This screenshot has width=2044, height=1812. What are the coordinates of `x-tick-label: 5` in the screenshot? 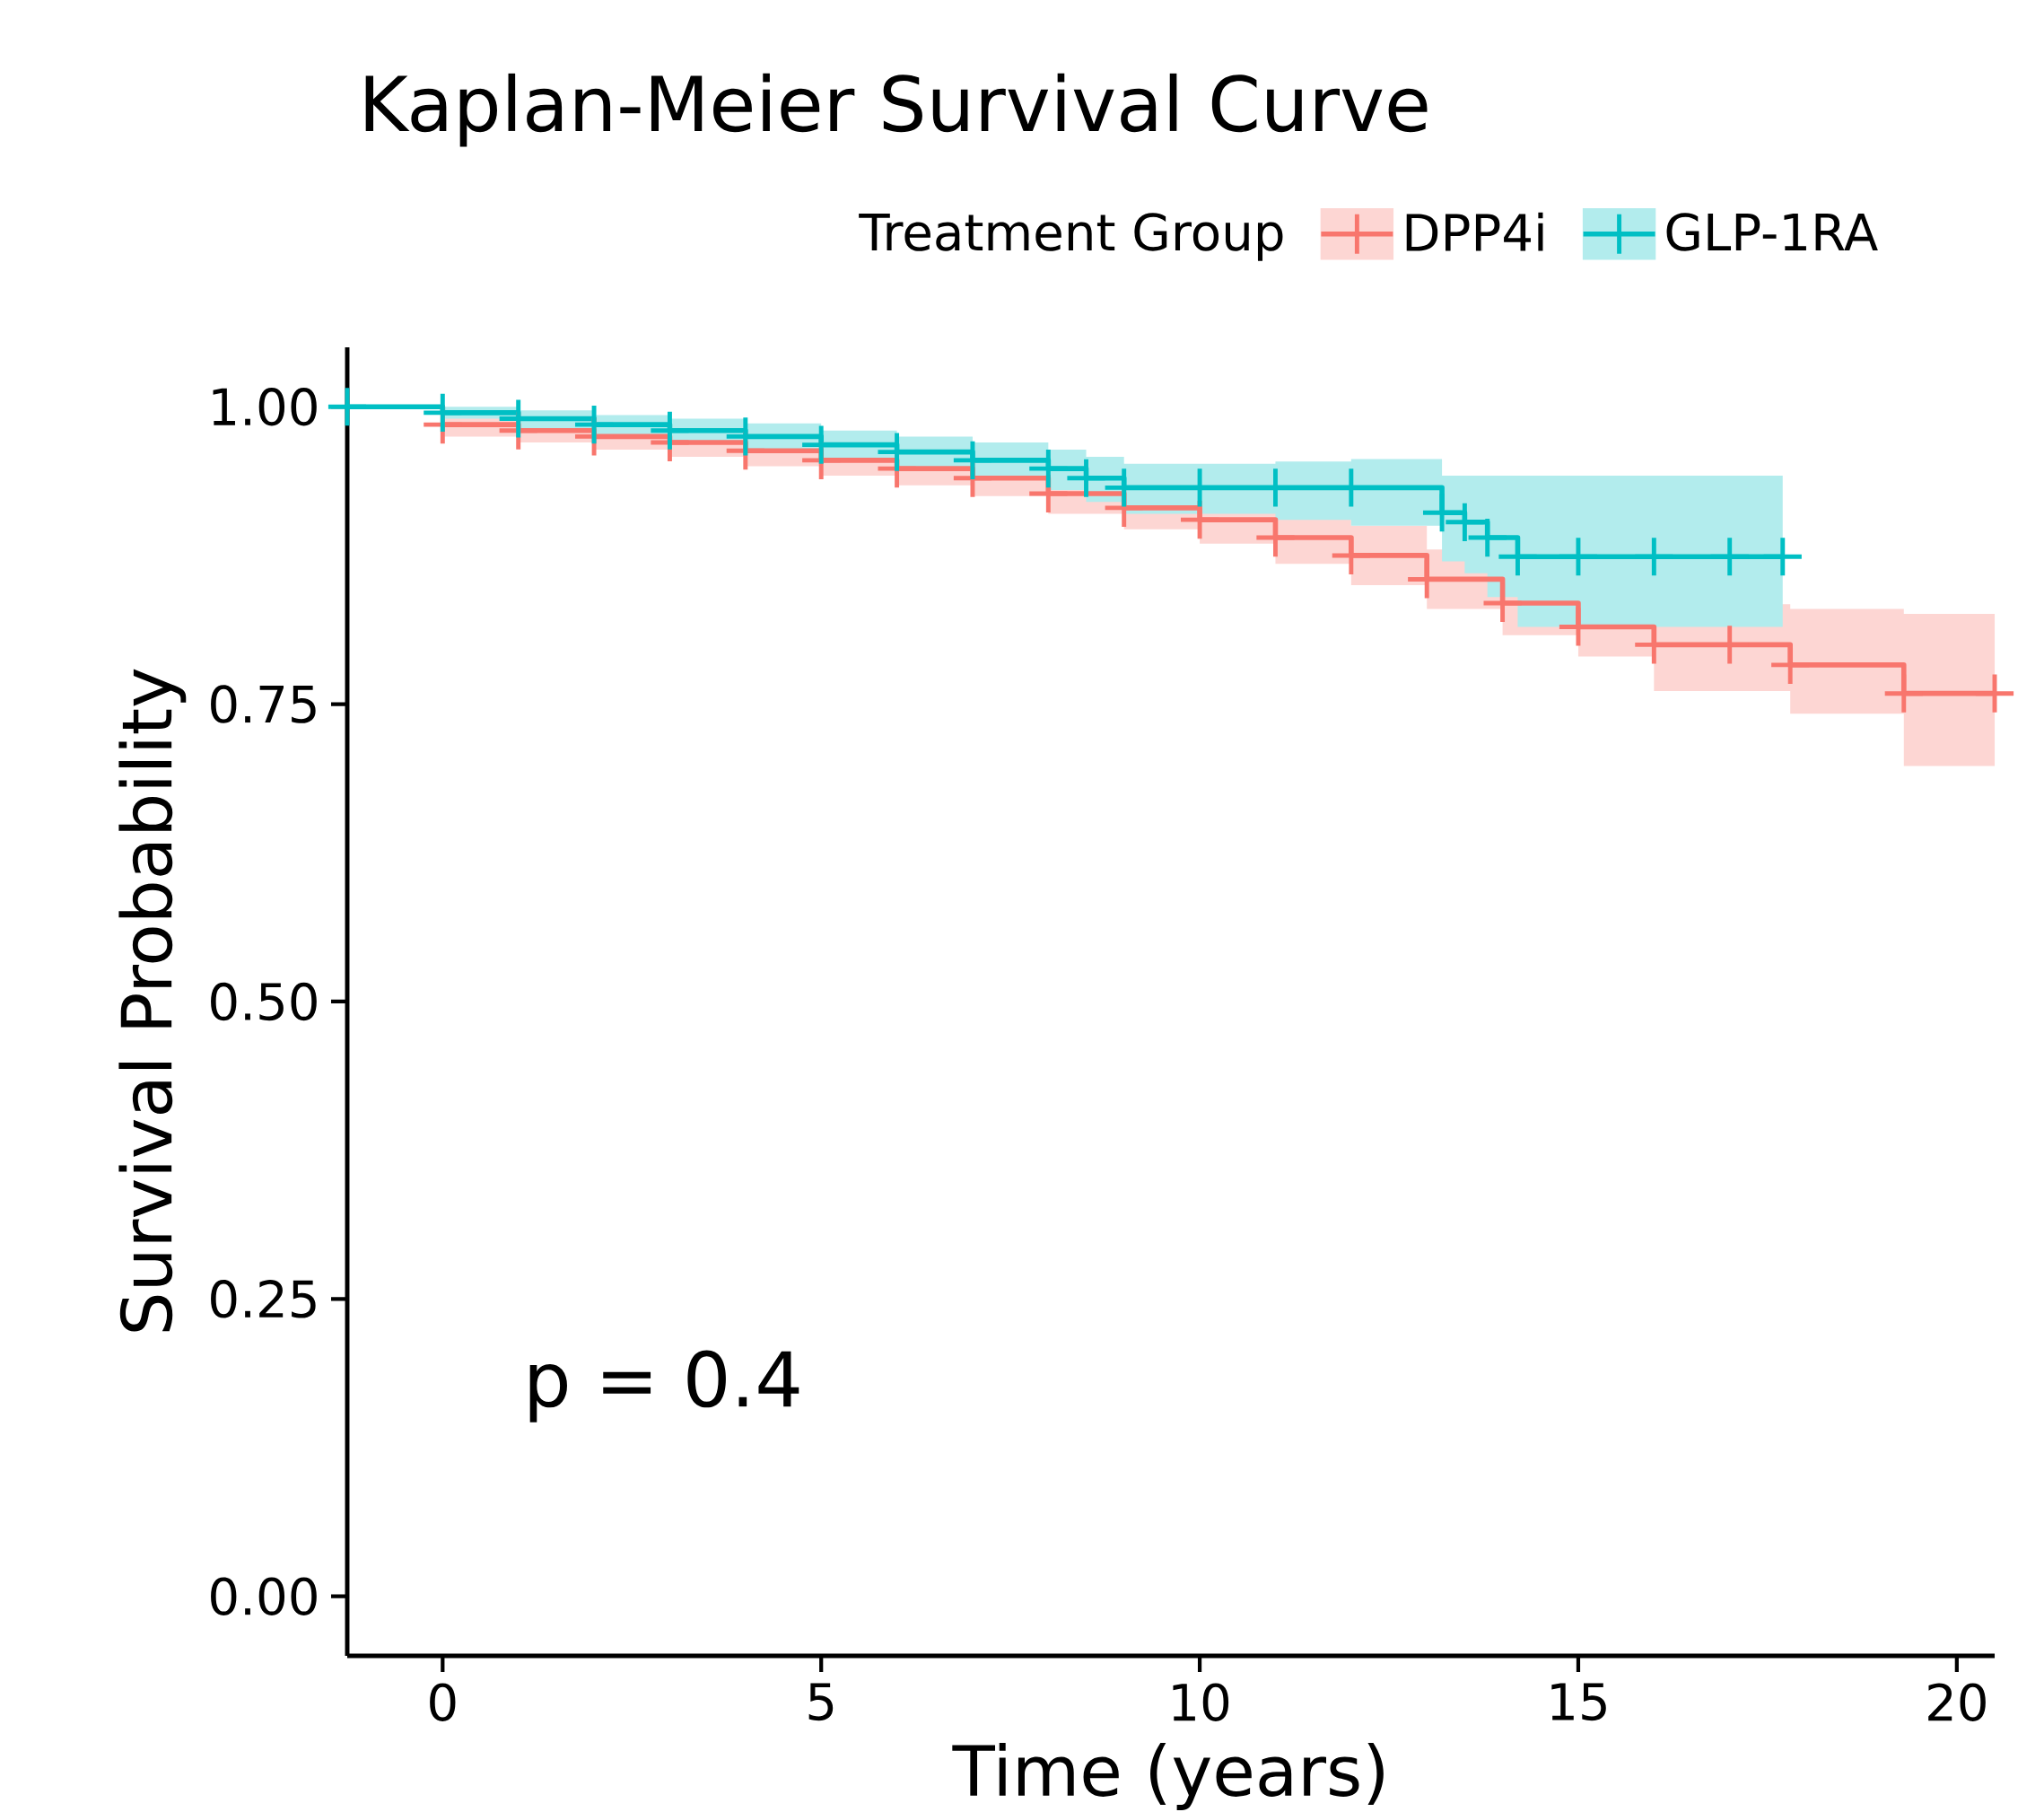 It's located at (821, 1702).